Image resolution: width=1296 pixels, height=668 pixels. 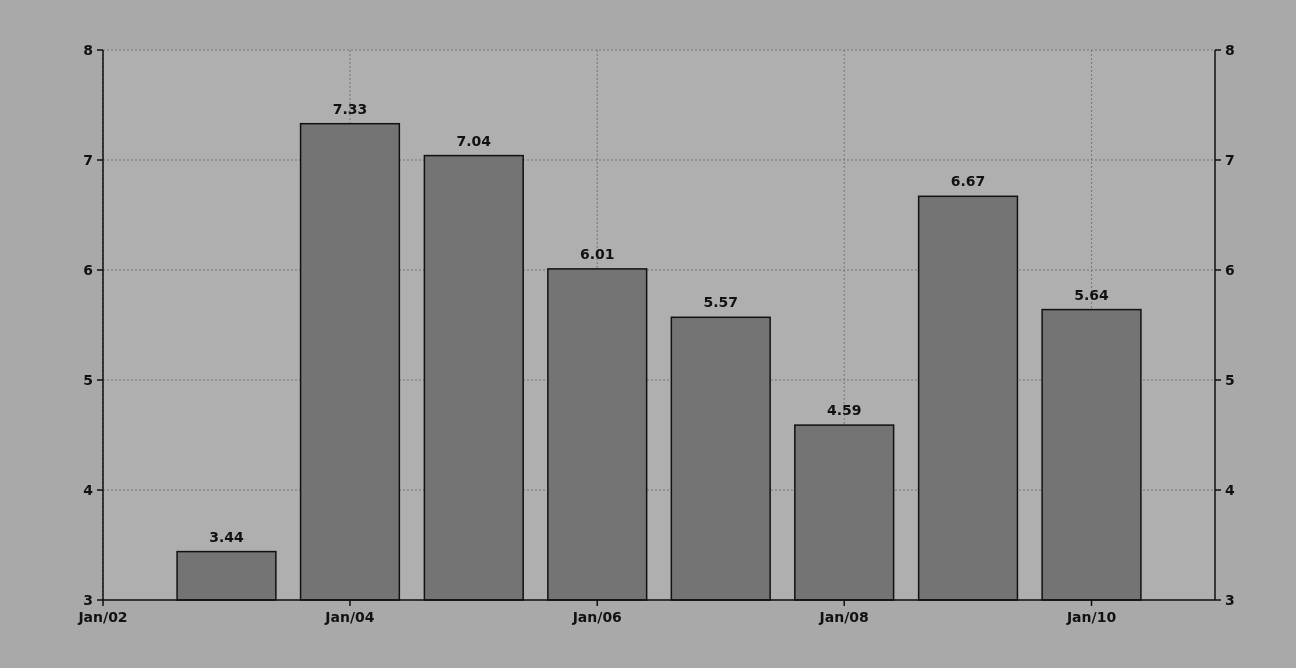 I want to click on data-label: 6.01, so click(x=597, y=253).